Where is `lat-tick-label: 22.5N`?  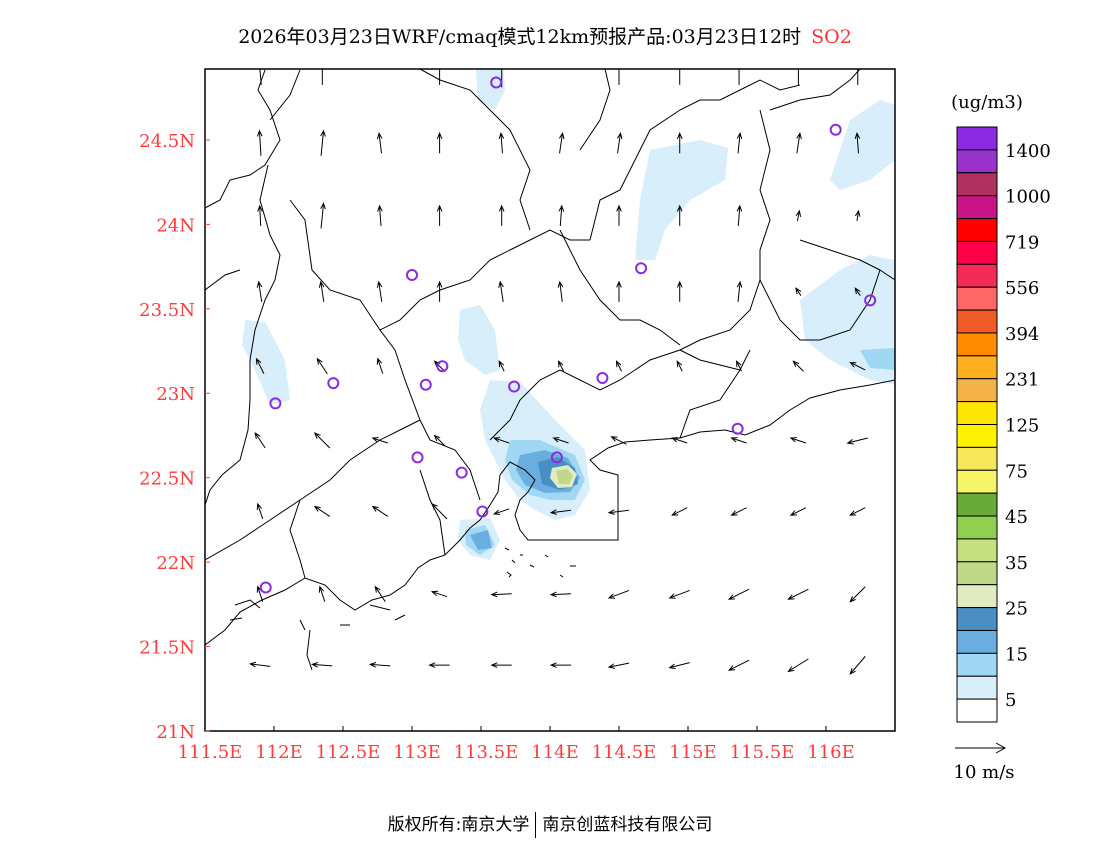 lat-tick-label: 22.5N is located at coordinates (167, 479).